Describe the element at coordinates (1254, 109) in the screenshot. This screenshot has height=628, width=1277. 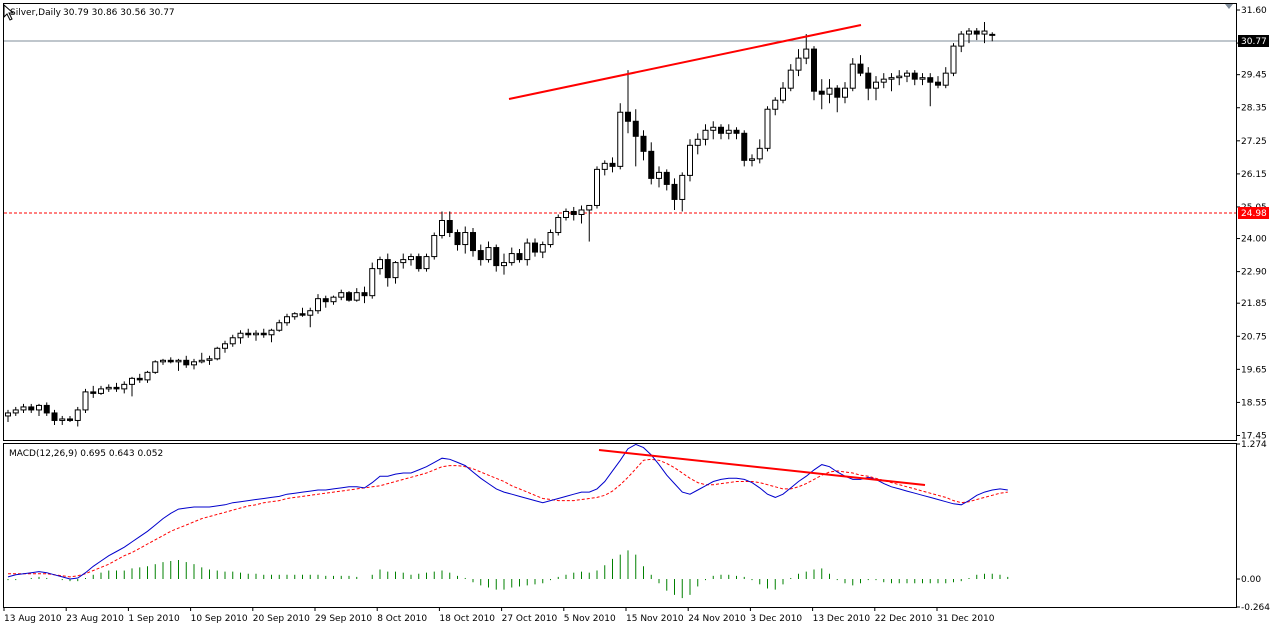
I see `price-axis-label: 28.35` at that location.